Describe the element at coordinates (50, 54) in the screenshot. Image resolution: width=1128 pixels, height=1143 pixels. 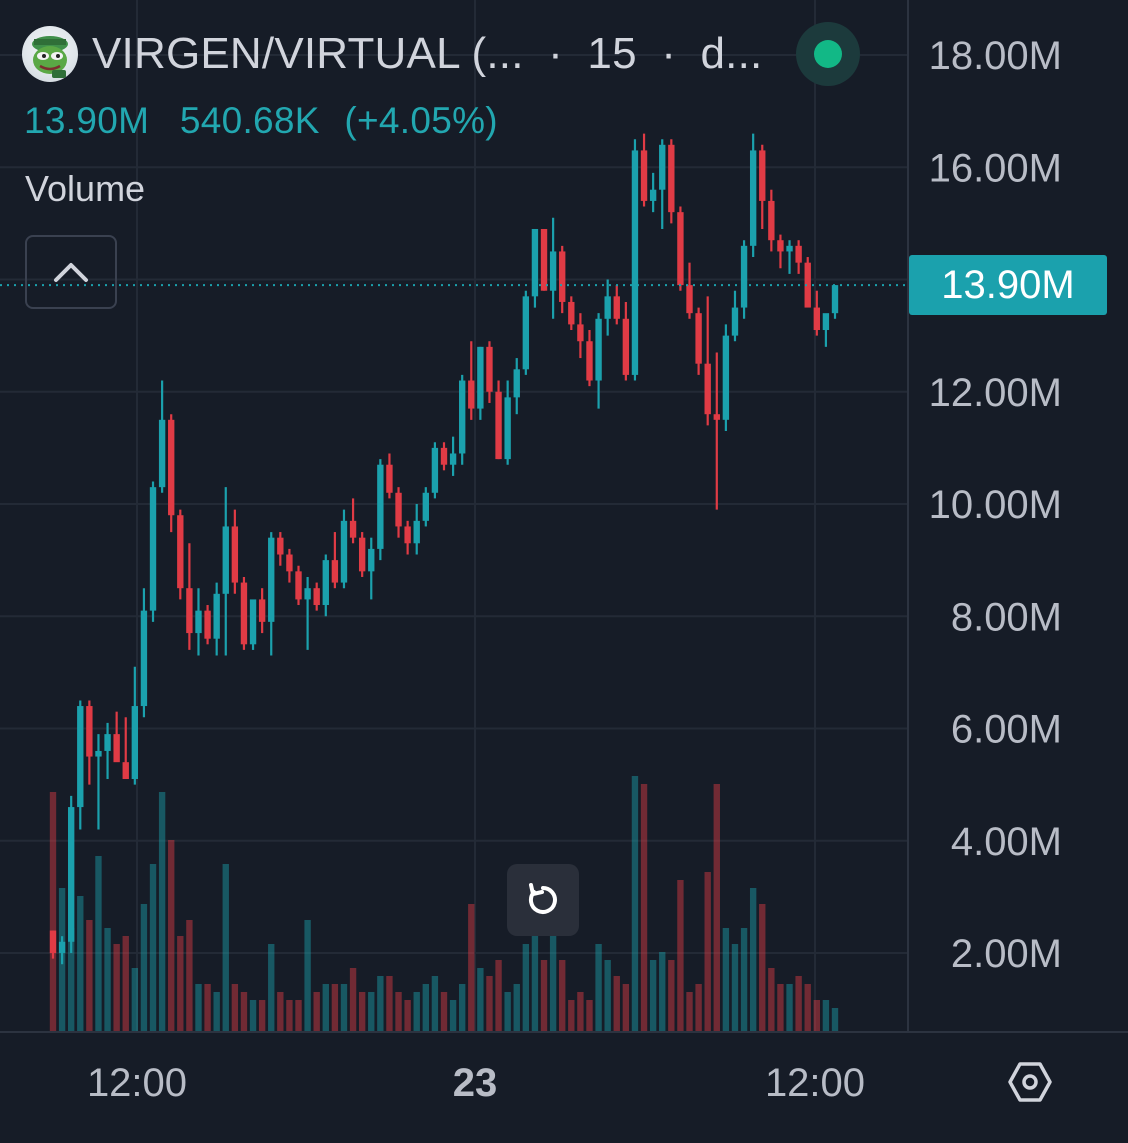
I see `pepe-frog-avatar-icon` at that location.